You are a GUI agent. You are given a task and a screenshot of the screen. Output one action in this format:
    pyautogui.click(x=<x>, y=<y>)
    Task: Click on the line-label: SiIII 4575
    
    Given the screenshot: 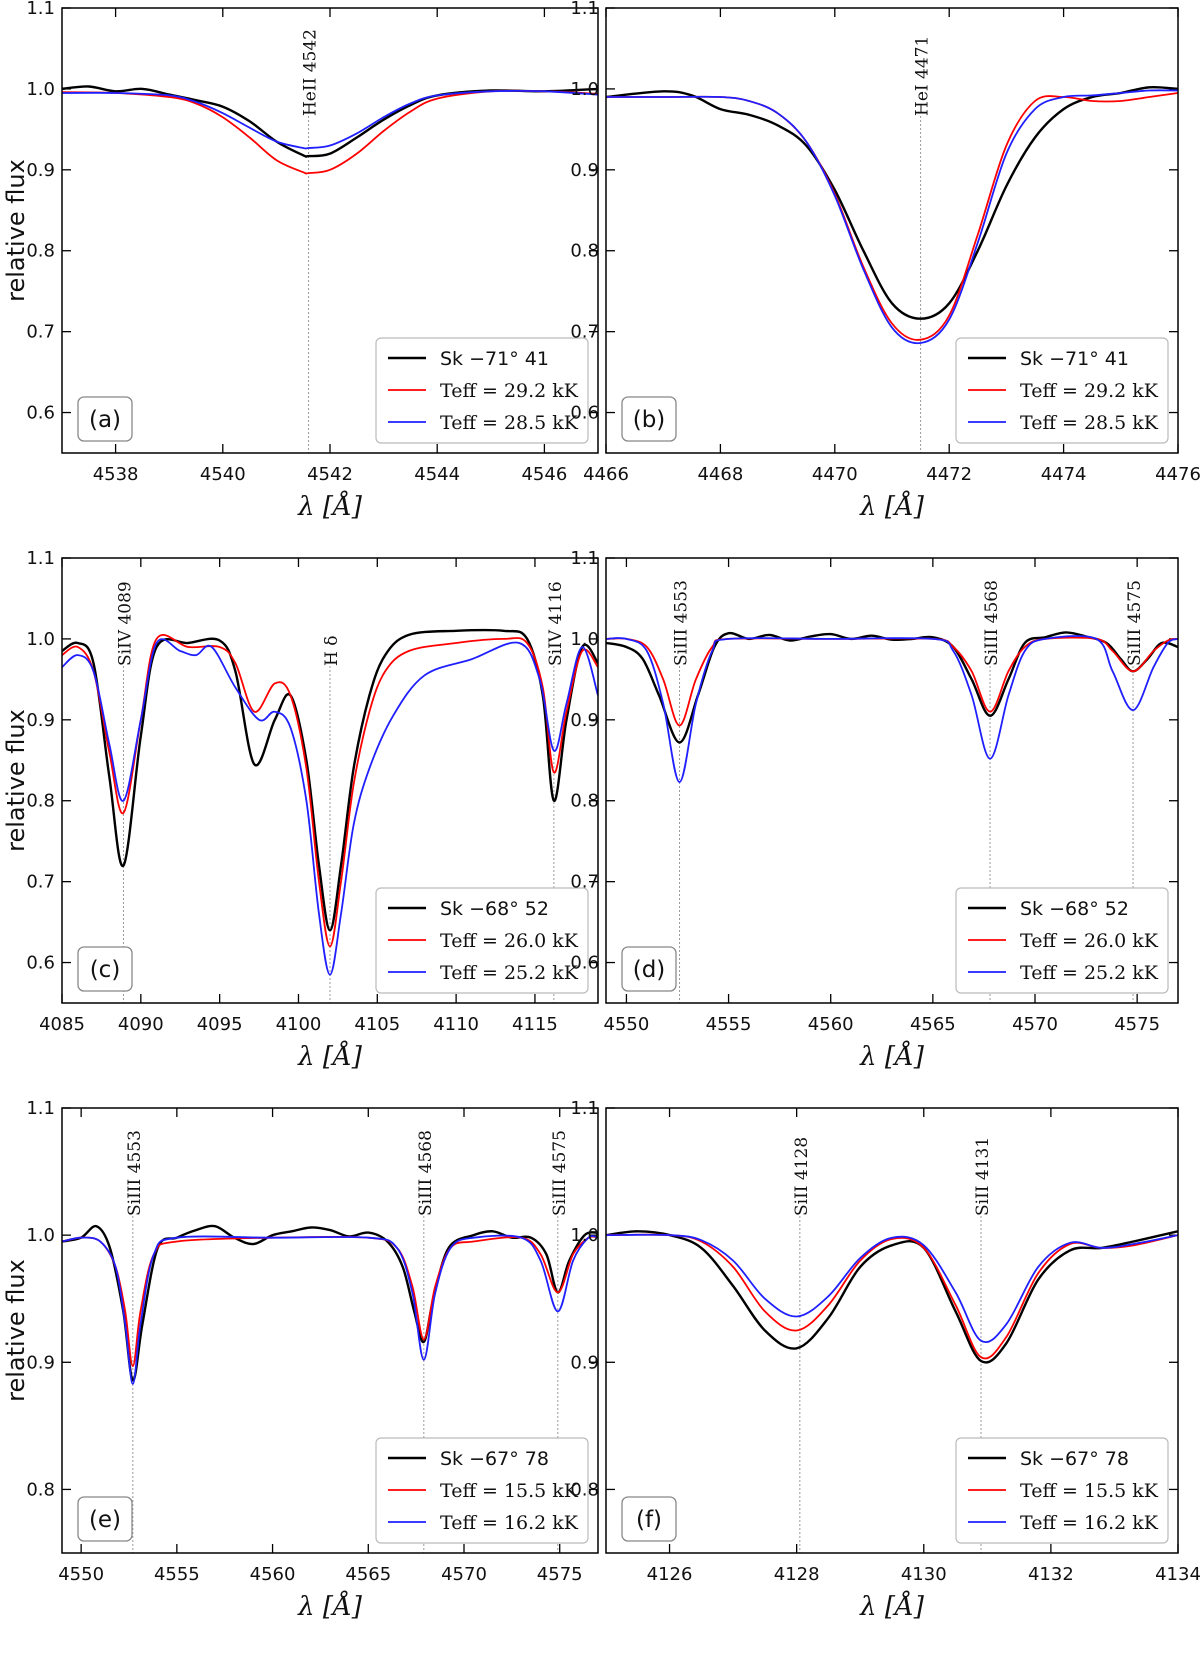 What is the action you would take?
    pyautogui.click(x=560, y=1173)
    